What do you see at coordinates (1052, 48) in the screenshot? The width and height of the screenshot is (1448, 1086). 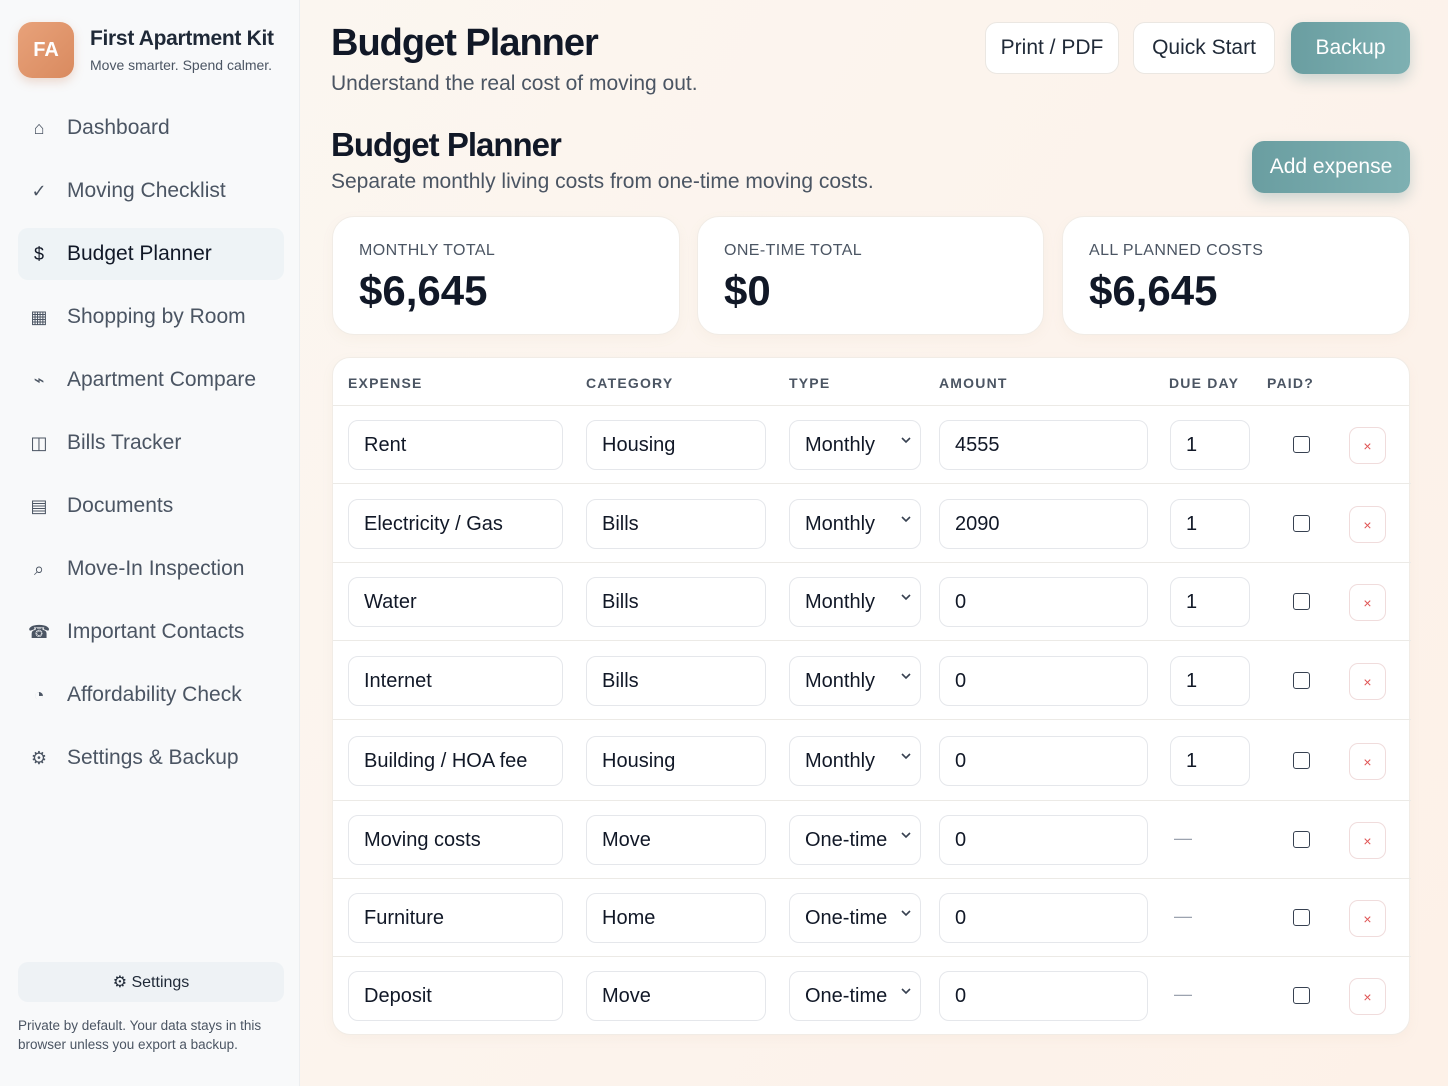 I see `print-pdf-button: Print / PDF` at bounding box center [1052, 48].